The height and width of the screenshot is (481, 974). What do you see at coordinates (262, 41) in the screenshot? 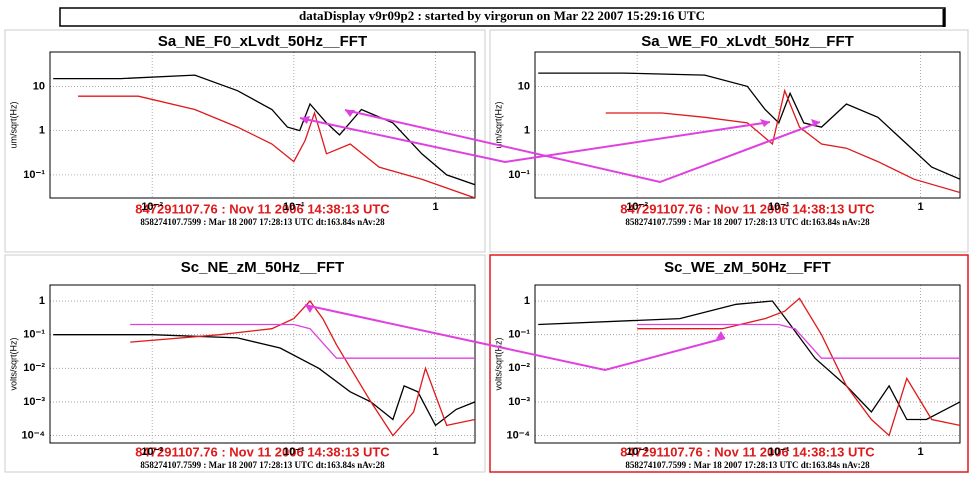
I see `chart-title: Sa_NE_F0_xLvdt_50Hz__FFT` at bounding box center [262, 41].